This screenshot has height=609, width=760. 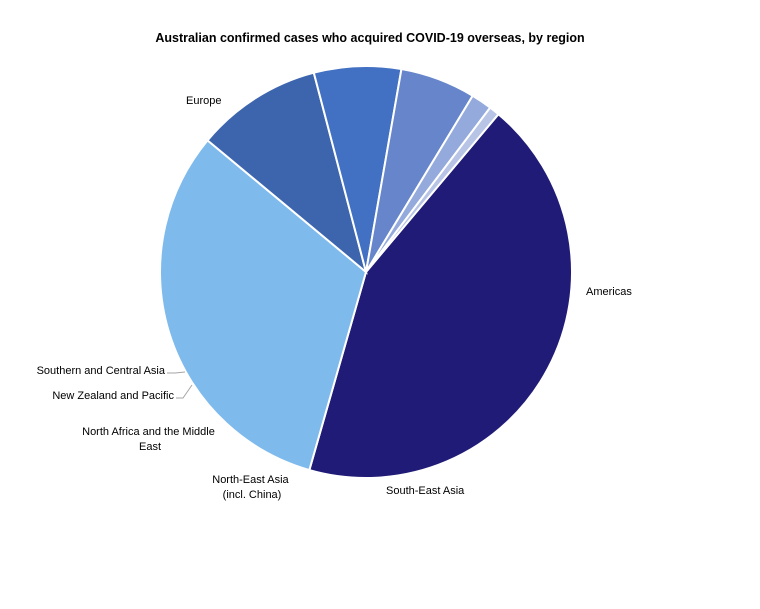 I want to click on label-southern-central-asia: Southern and Central Asia, so click(x=101, y=371).